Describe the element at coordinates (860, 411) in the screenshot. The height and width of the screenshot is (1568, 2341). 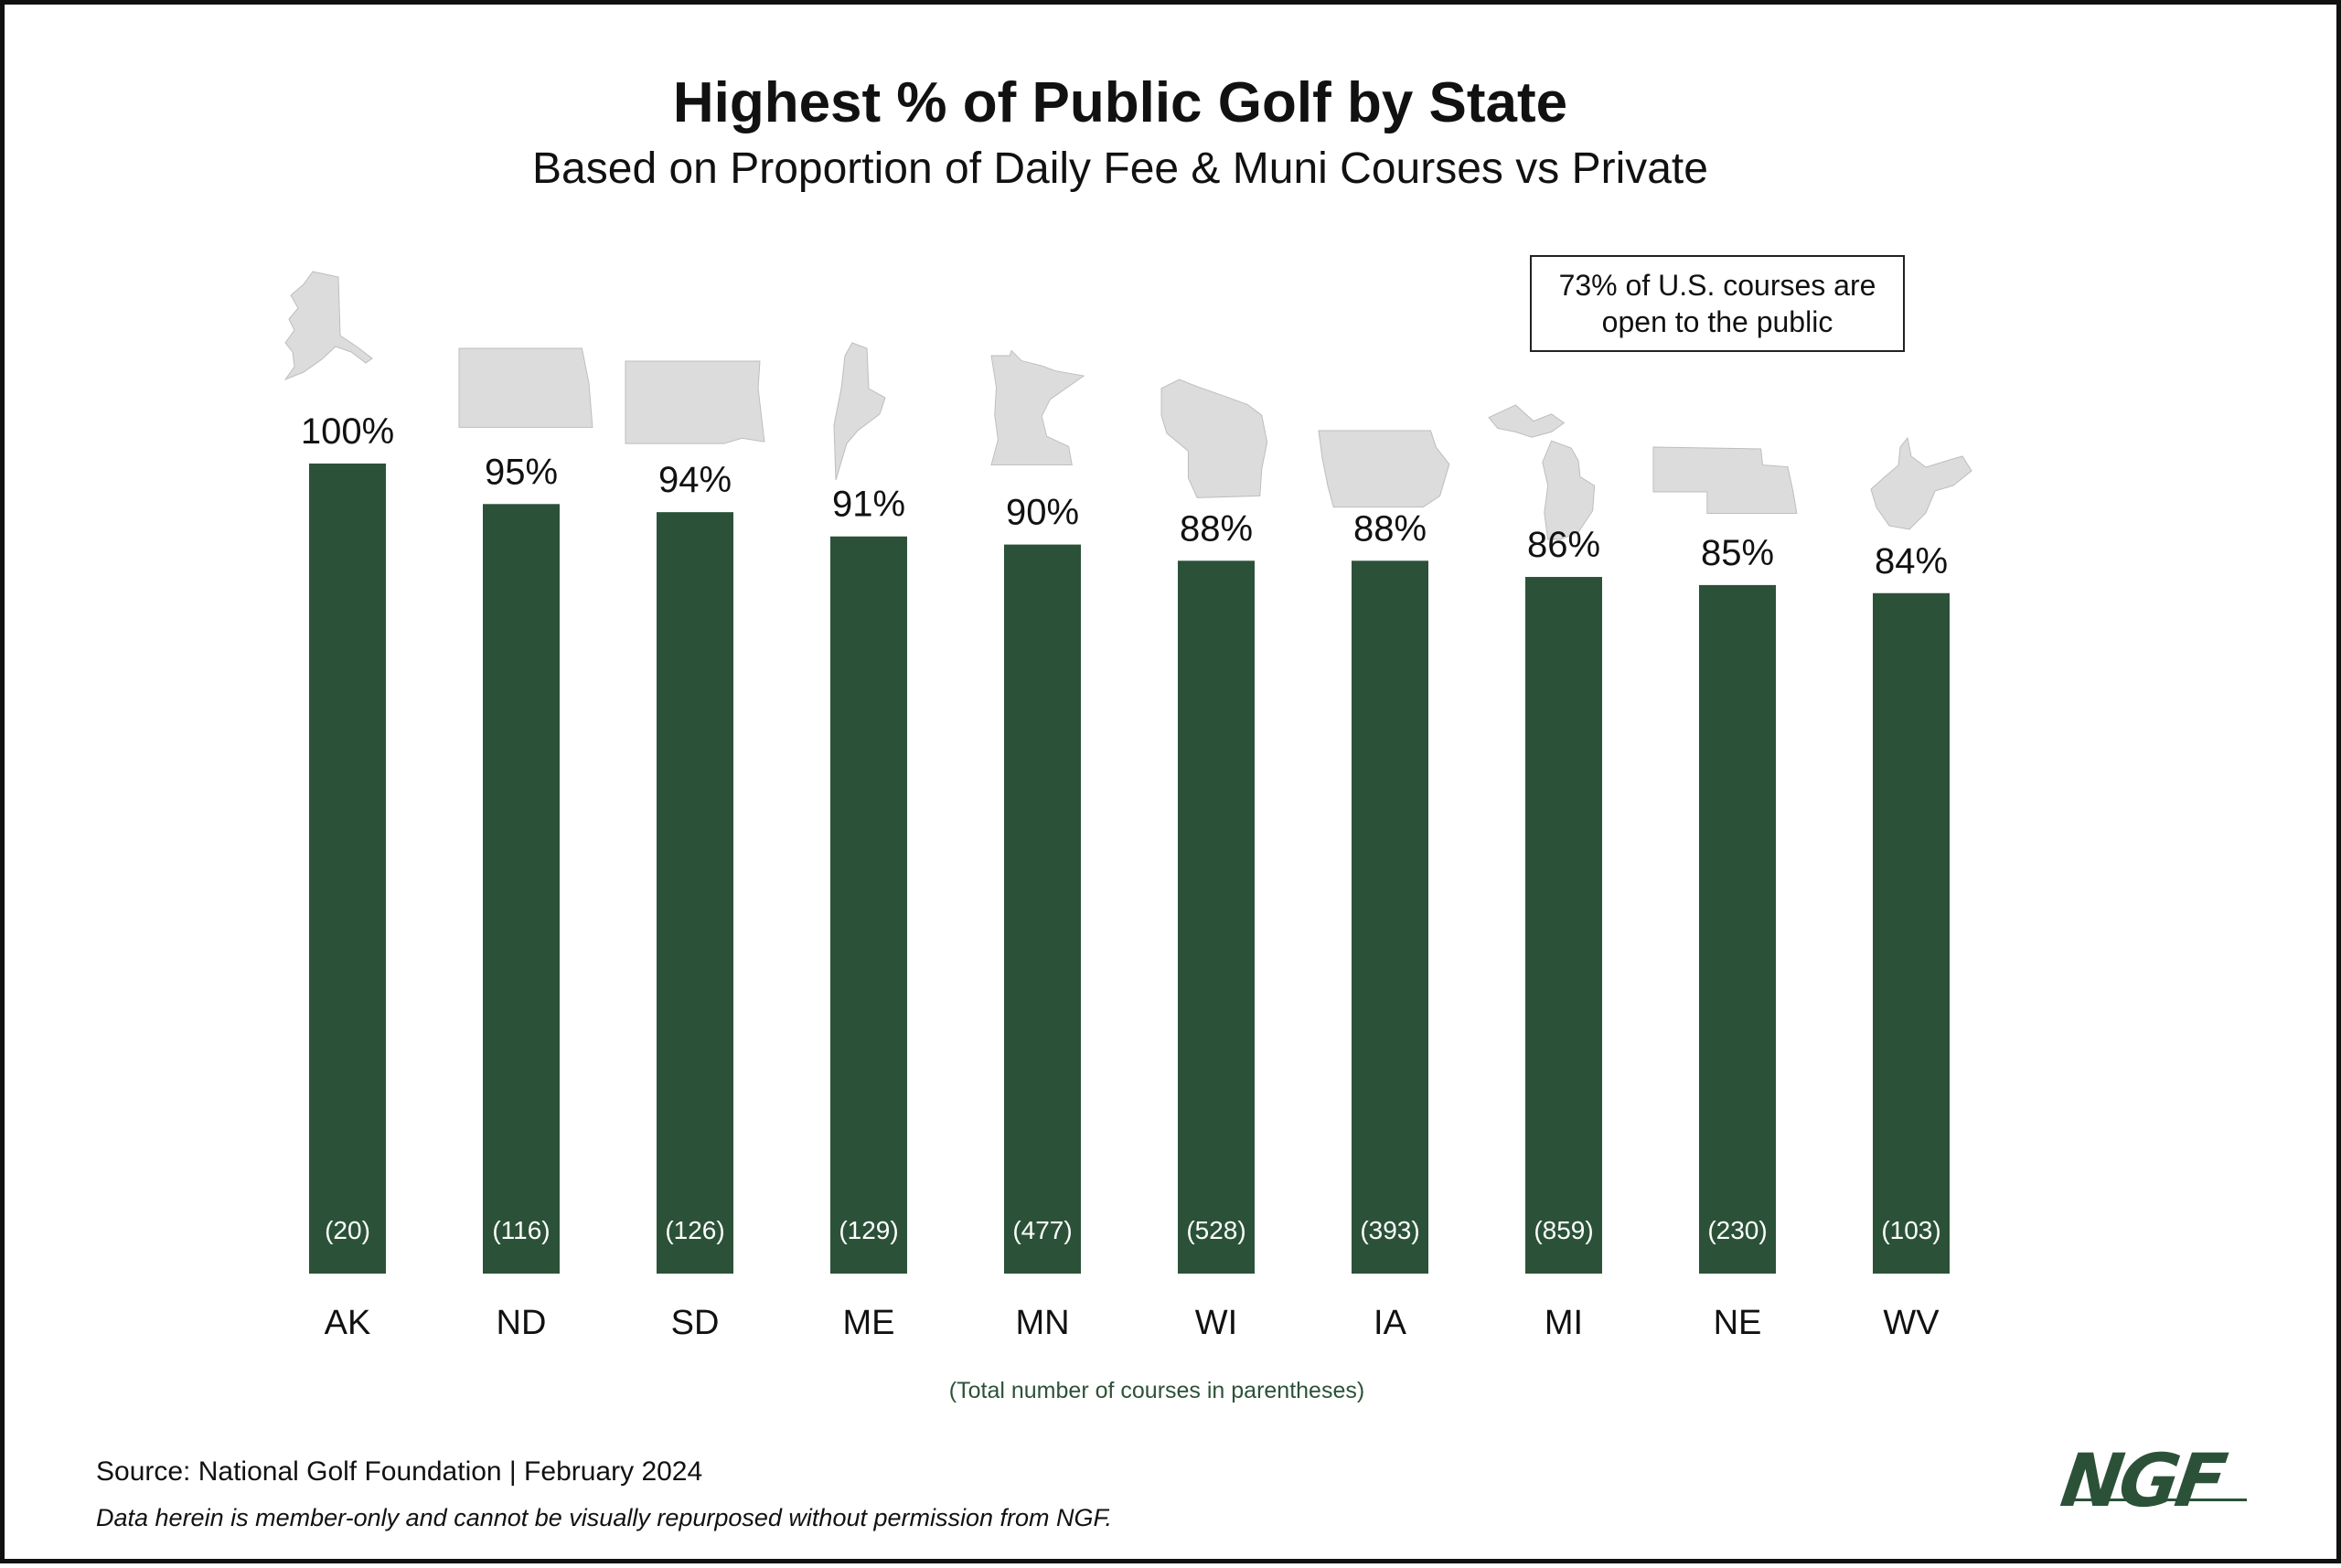
I see `maine-state-icon` at that location.